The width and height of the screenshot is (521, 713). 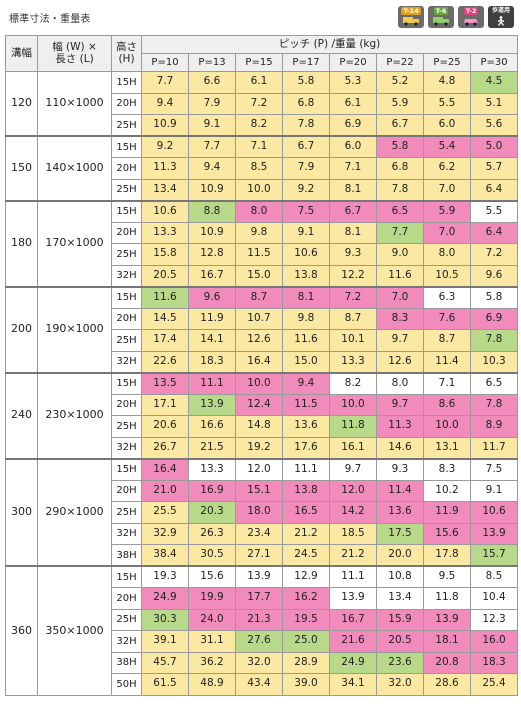 What do you see at coordinates (400, 576) in the screenshot?
I see `weight-cell: 10.8` at bounding box center [400, 576].